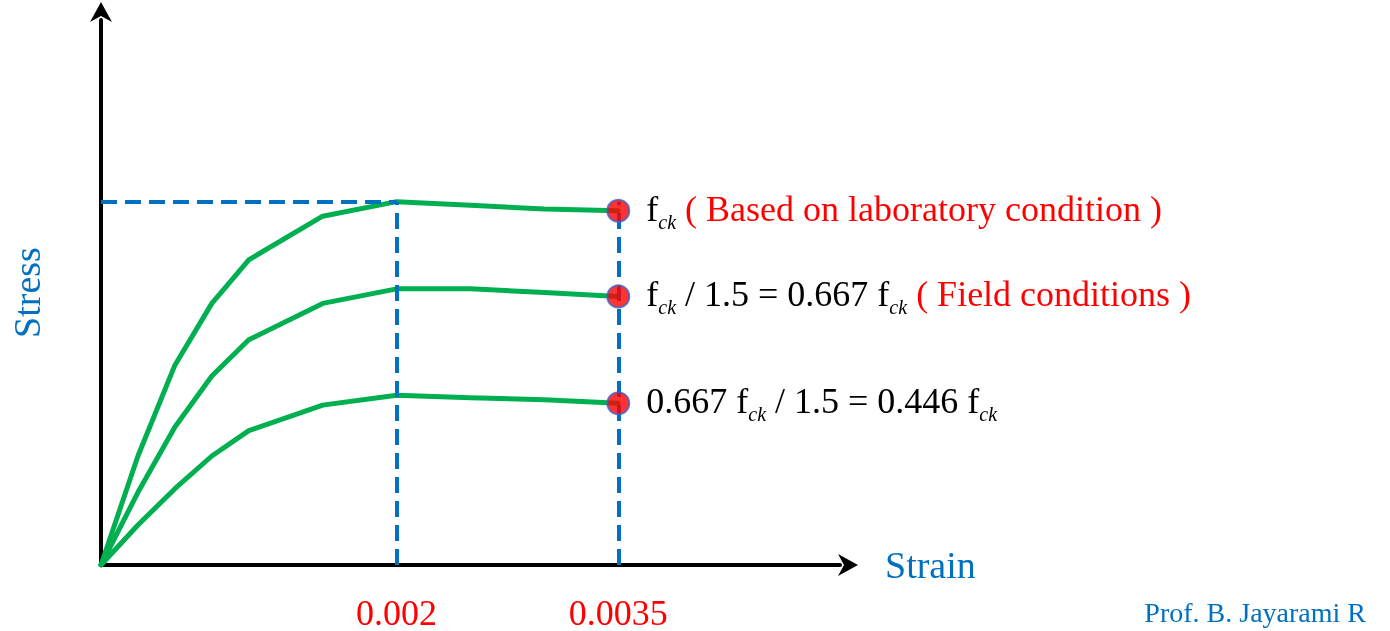 This screenshot has height=631, width=1390. What do you see at coordinates (822, 404) in the screenshot?
I see `annotation: 0.667 f$_{ck}$ / 1.5 = 0.446 f$_{ck}$` at bounding box center [822, 404].